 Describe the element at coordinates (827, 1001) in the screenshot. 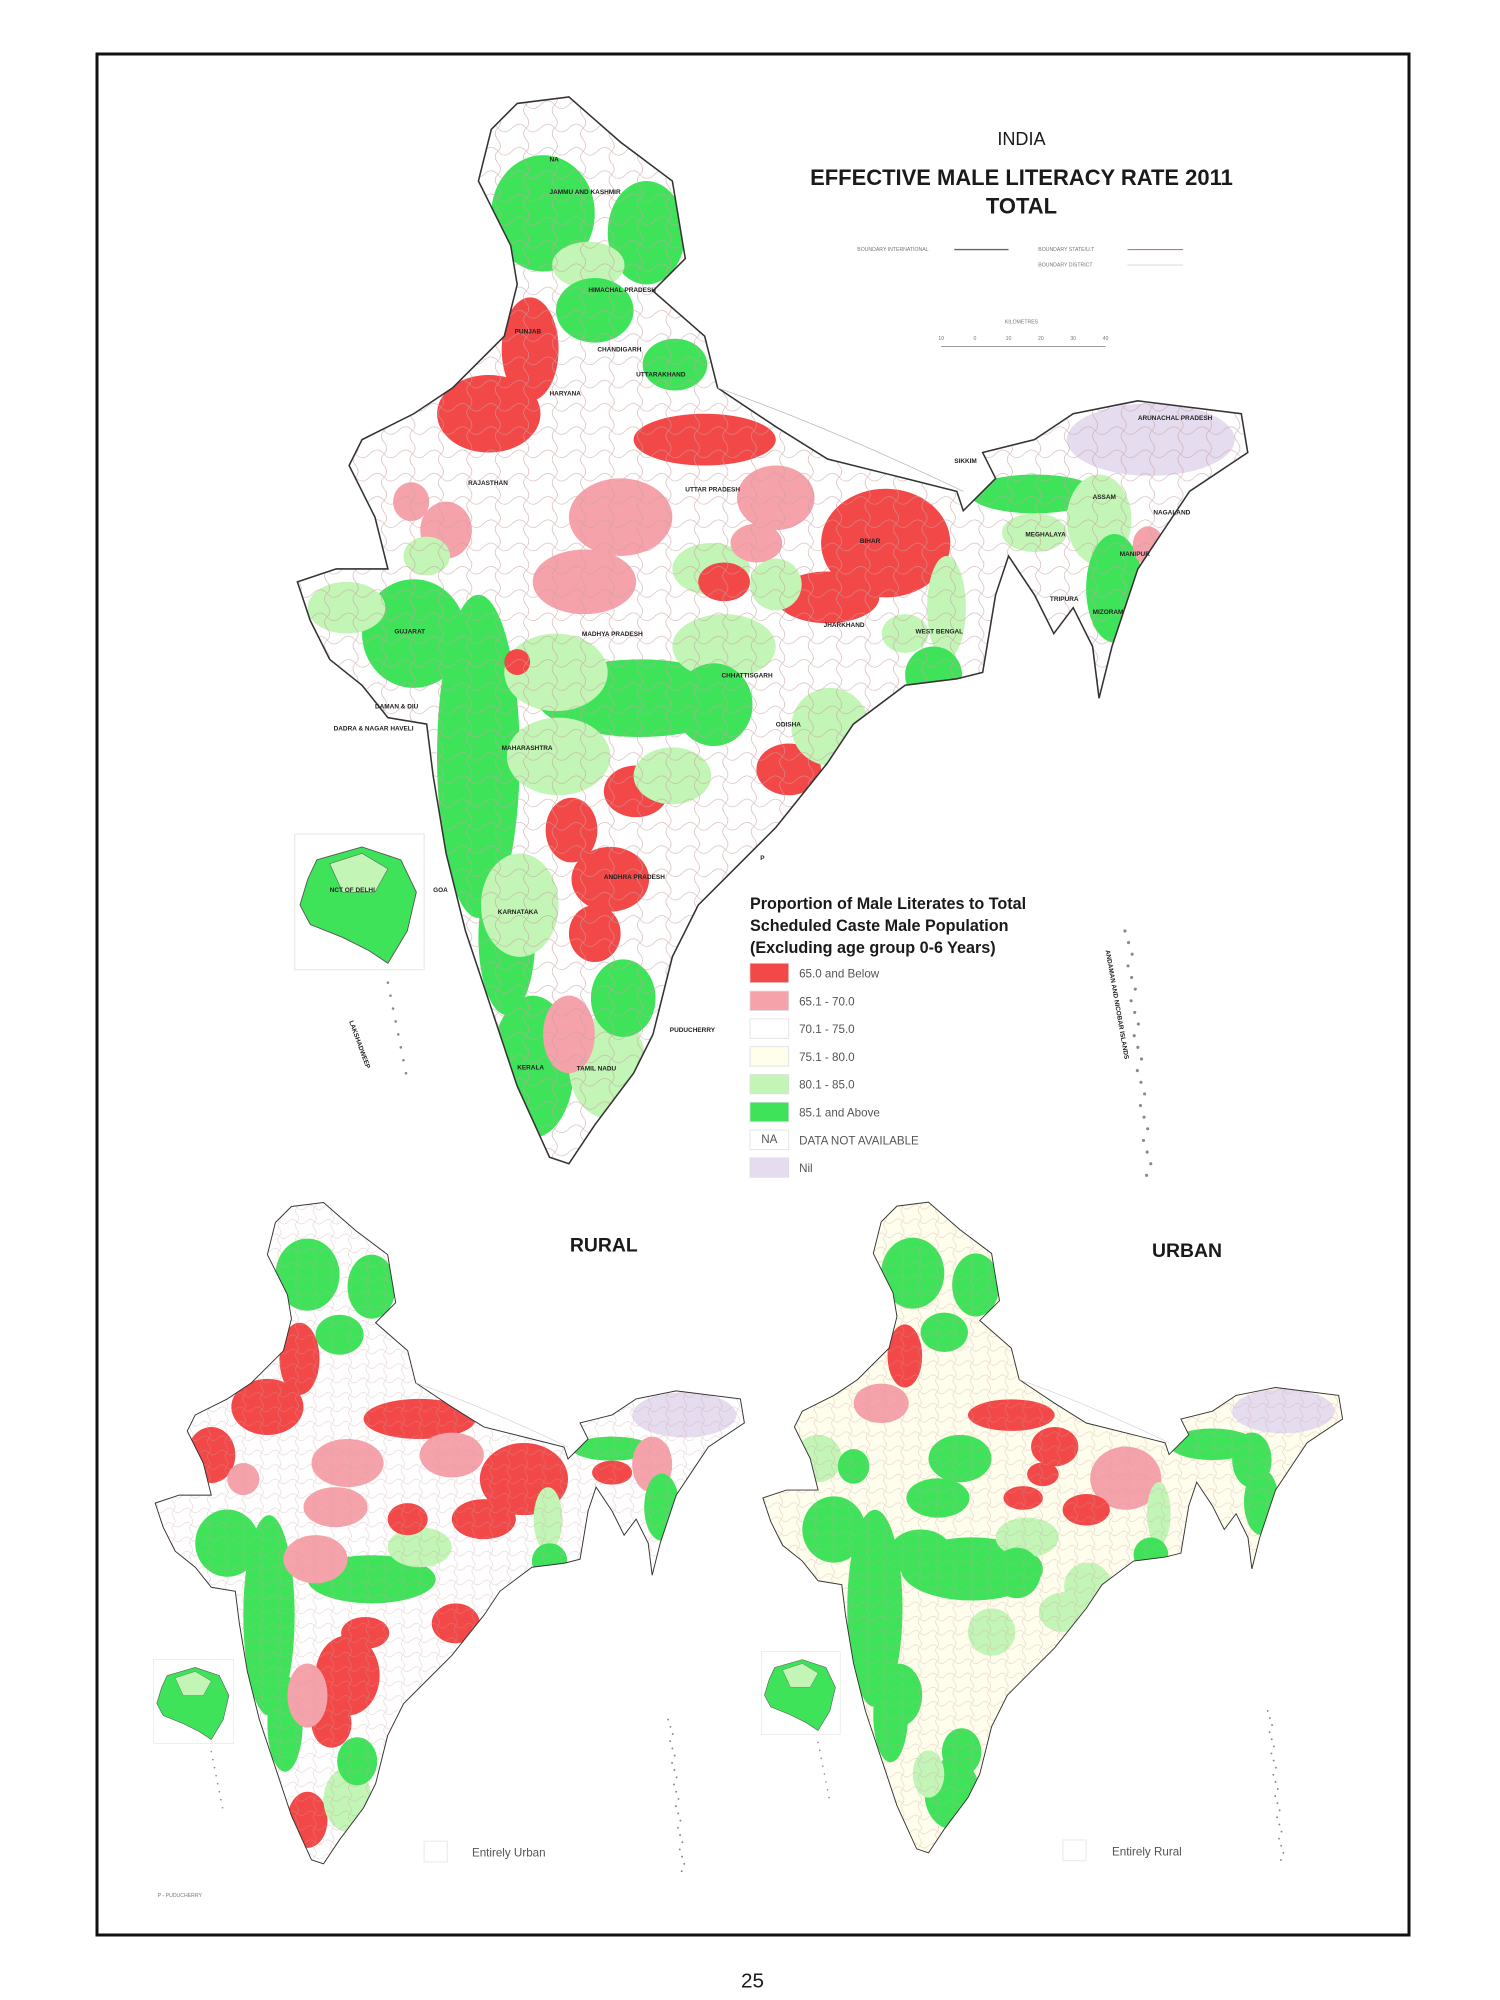

I see `legend-label: 65.1 - 70.0` at that location.